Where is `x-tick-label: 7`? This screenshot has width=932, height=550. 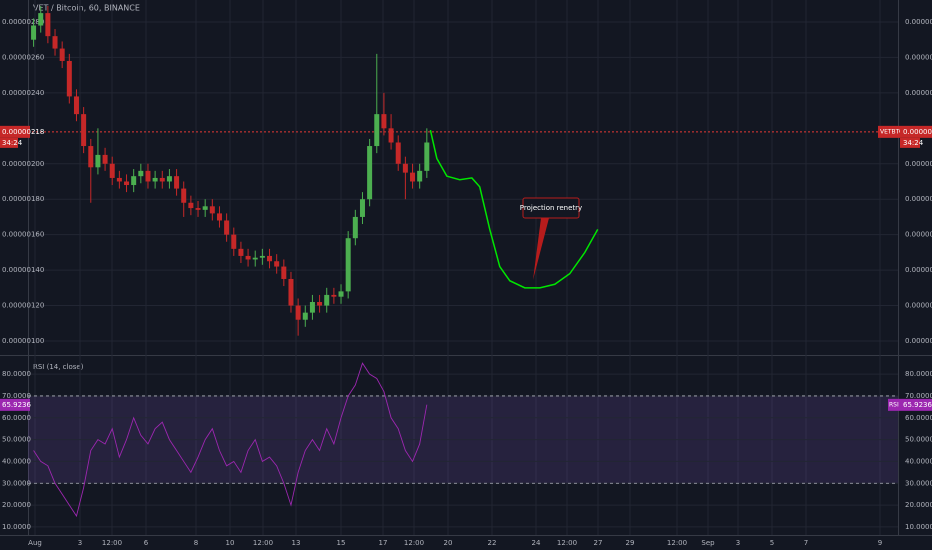 x-tick-label: 7 is located at coordinates (806, 543).